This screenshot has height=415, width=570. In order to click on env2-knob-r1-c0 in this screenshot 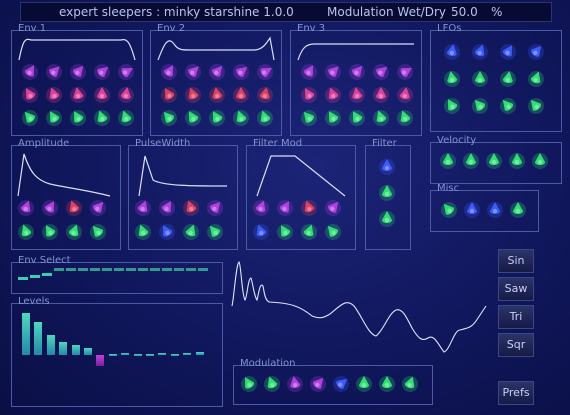, I will do `click(169, 95)`.